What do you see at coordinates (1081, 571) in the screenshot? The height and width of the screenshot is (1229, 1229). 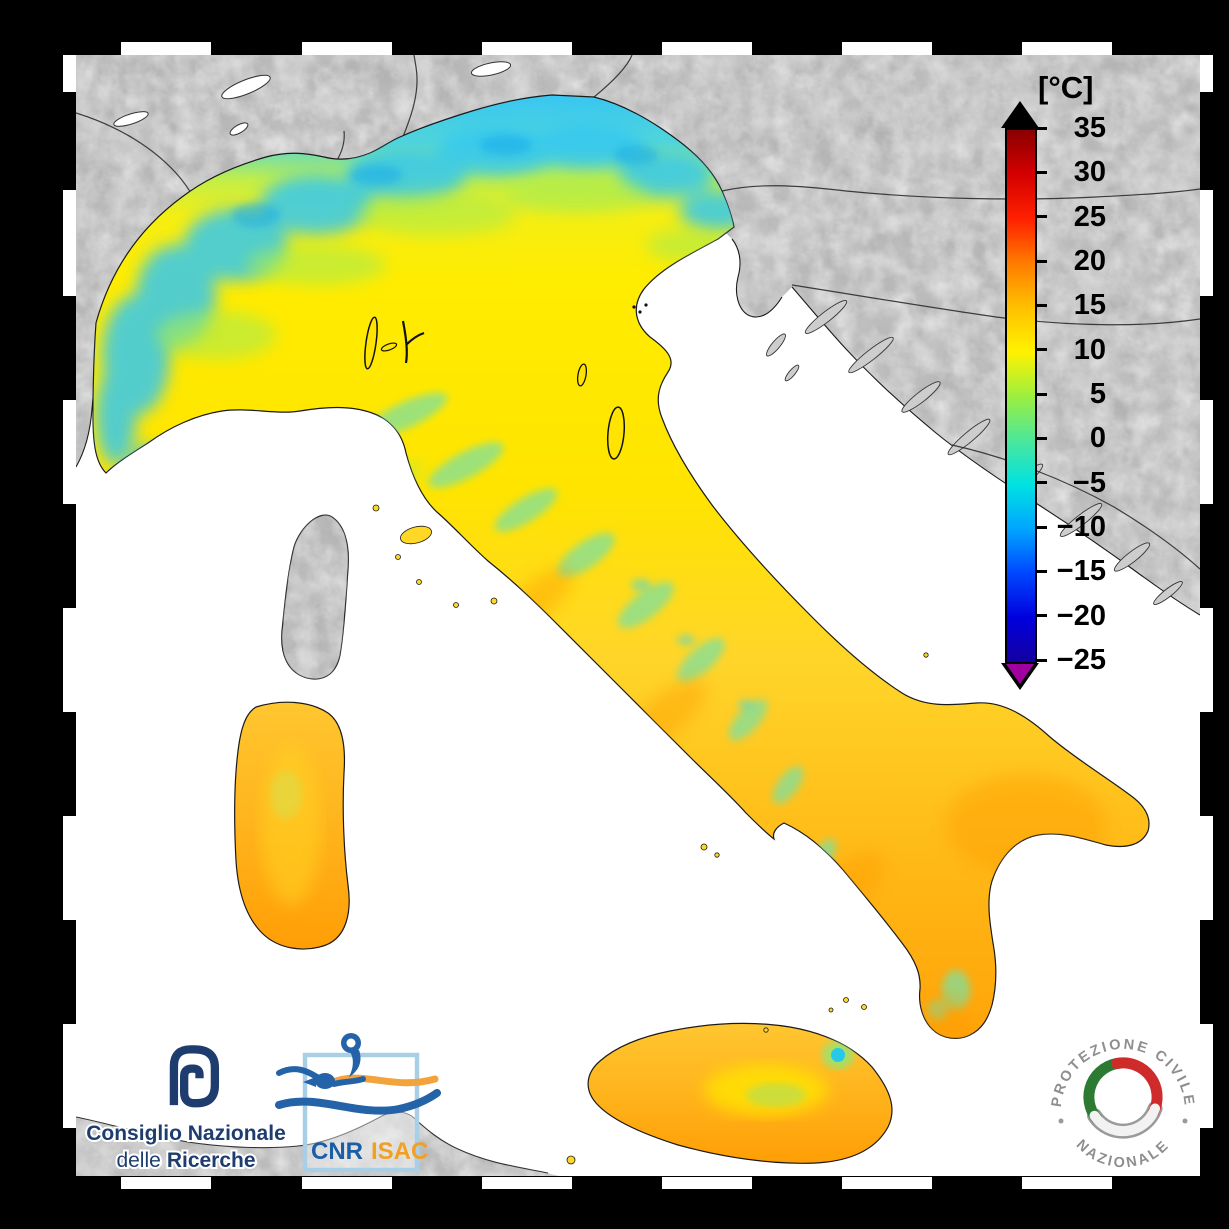 I see `colorbar-tick-label: −15` at bounding box center [1081, 571].